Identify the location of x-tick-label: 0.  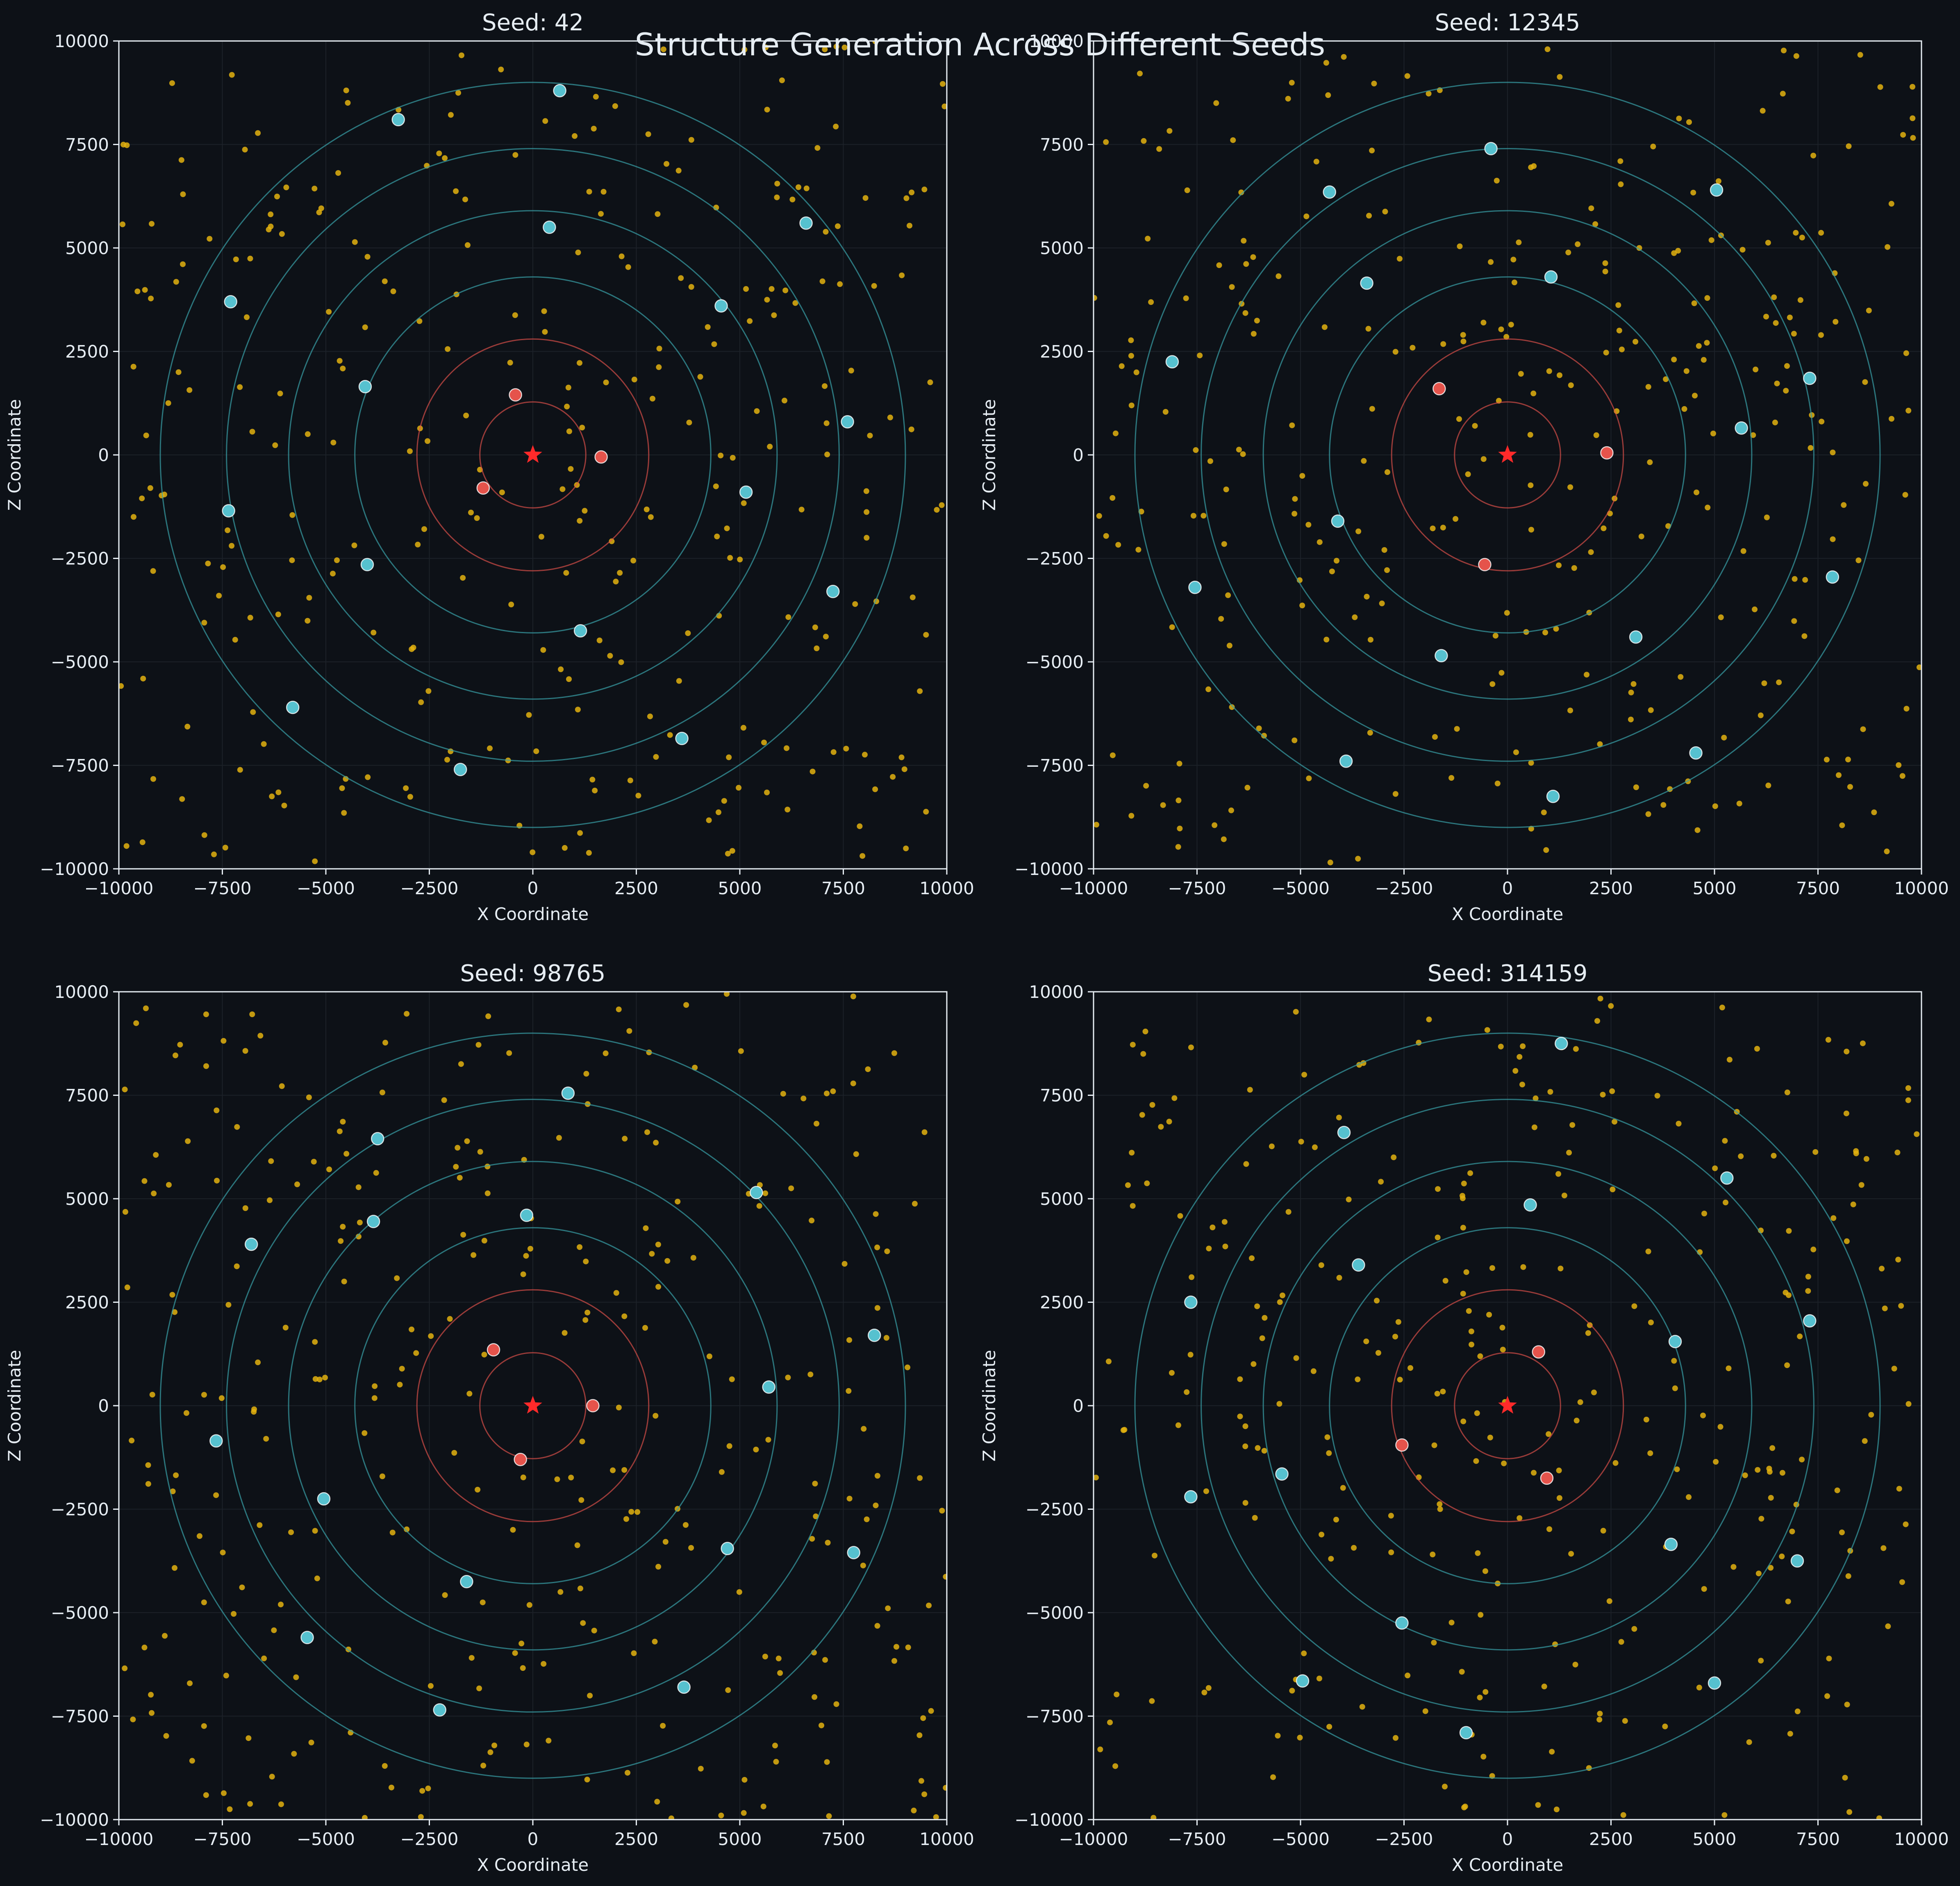
(1507, 888).